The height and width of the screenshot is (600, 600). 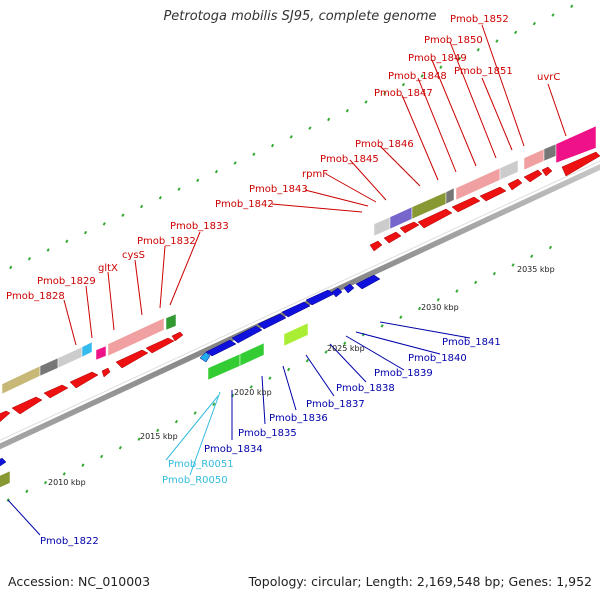 What do you see at coordinates (298, 418) in the screenshot?
I see `gene-label: Pmob_1836` at bounding box center [298, 418].